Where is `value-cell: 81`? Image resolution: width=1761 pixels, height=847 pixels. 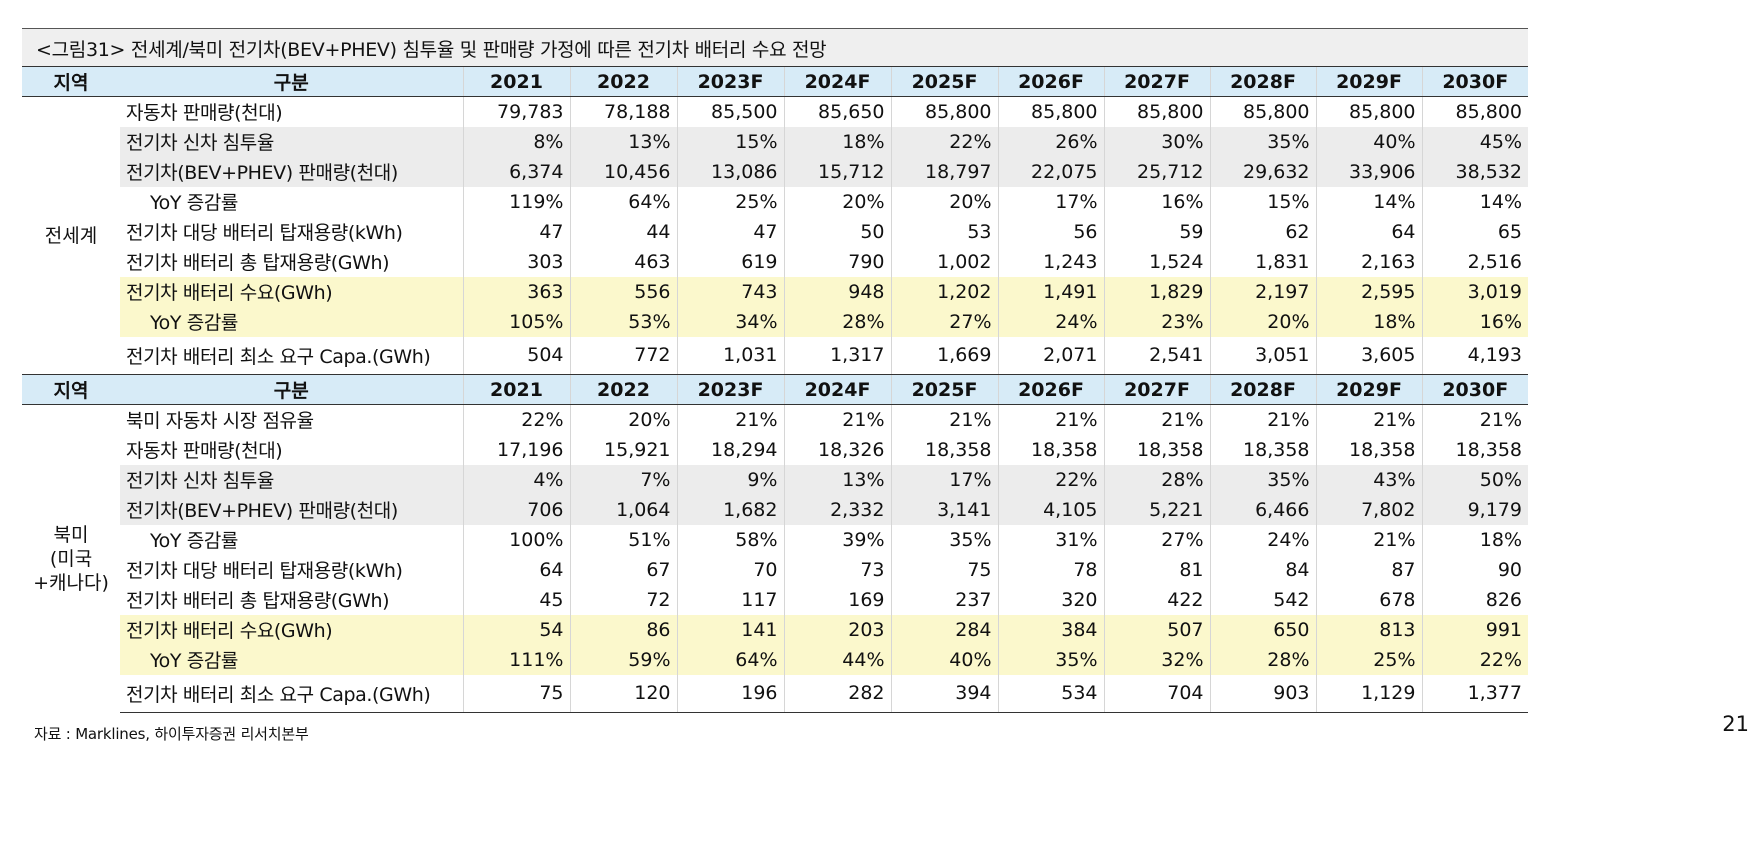 value-cell: 81 is located at coordinates (1156, 569).